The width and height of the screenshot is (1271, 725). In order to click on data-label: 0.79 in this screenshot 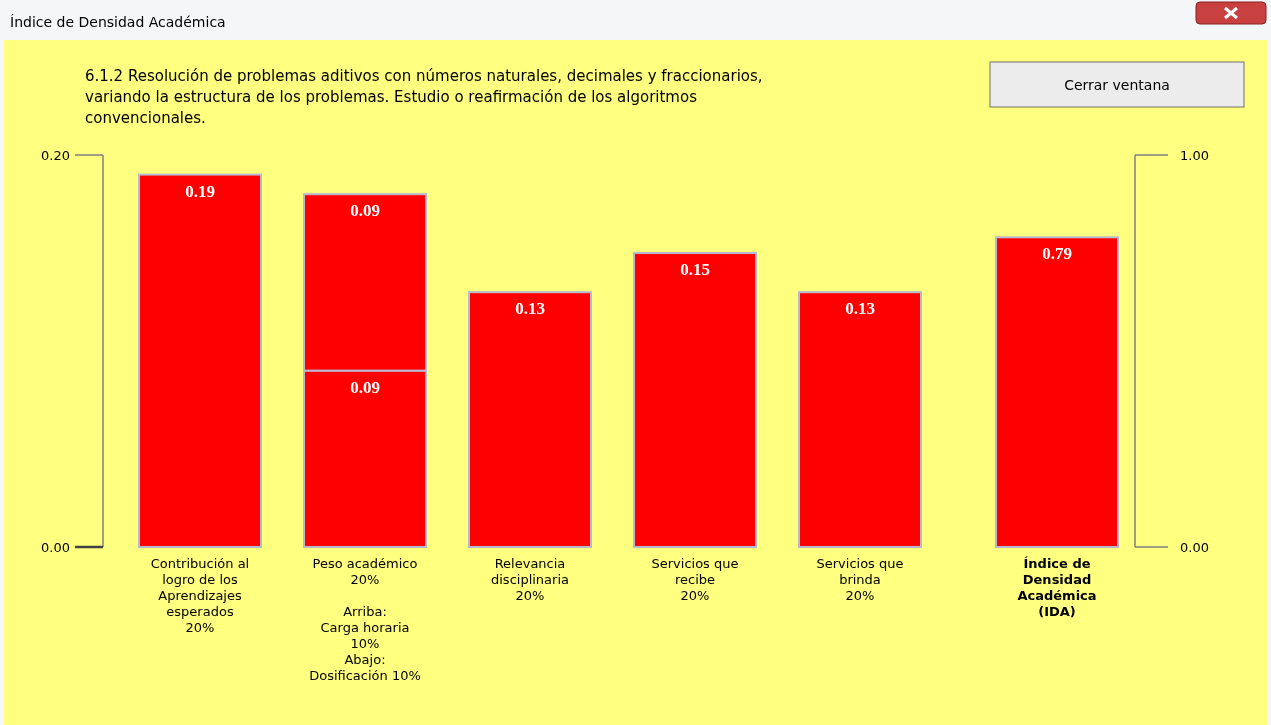, I will do `click(1057, 254)`.